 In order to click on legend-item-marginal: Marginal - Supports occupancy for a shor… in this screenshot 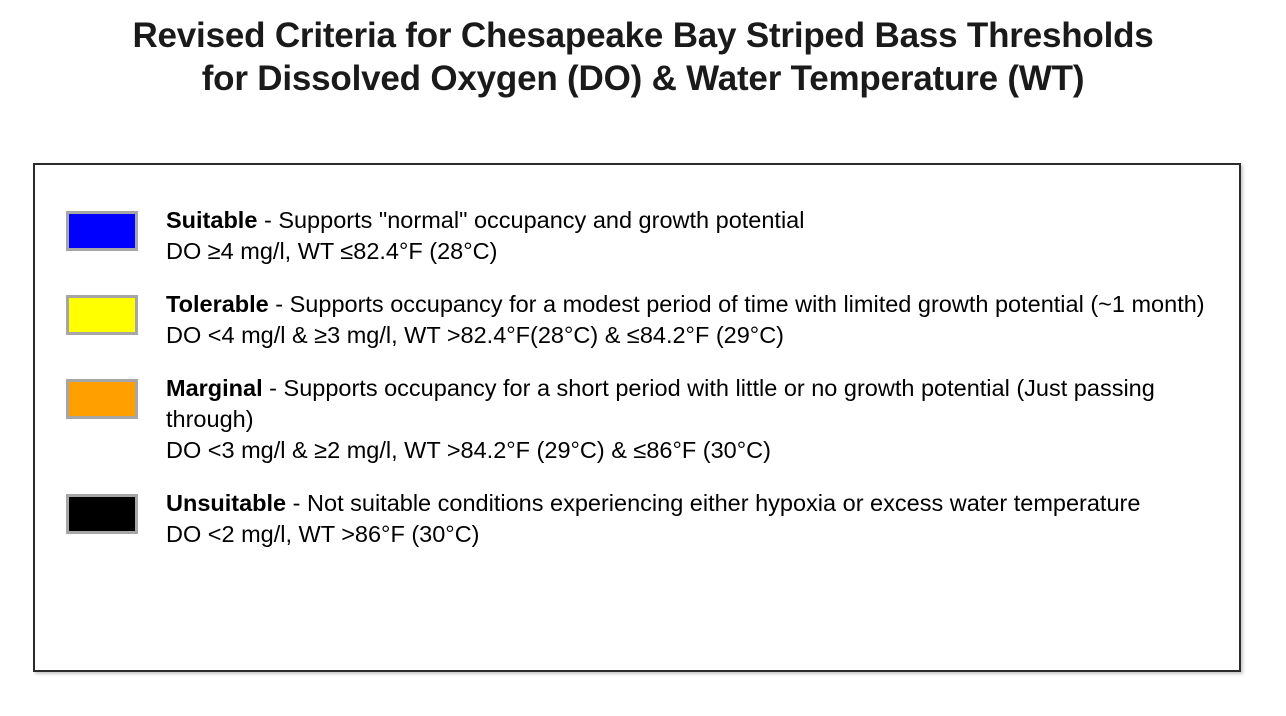, I will do `click(645, 419)`.